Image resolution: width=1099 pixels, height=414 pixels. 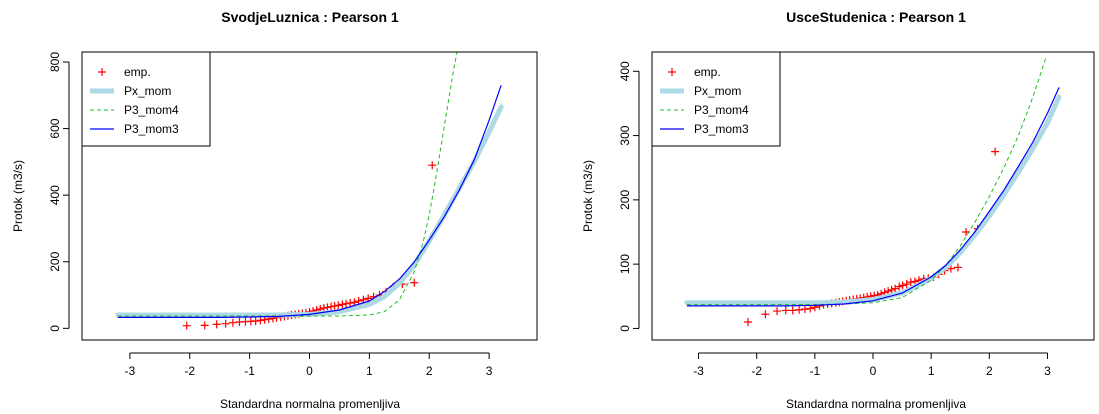 I want to click on y-tick-label: 600, so click(x=55, y=128).